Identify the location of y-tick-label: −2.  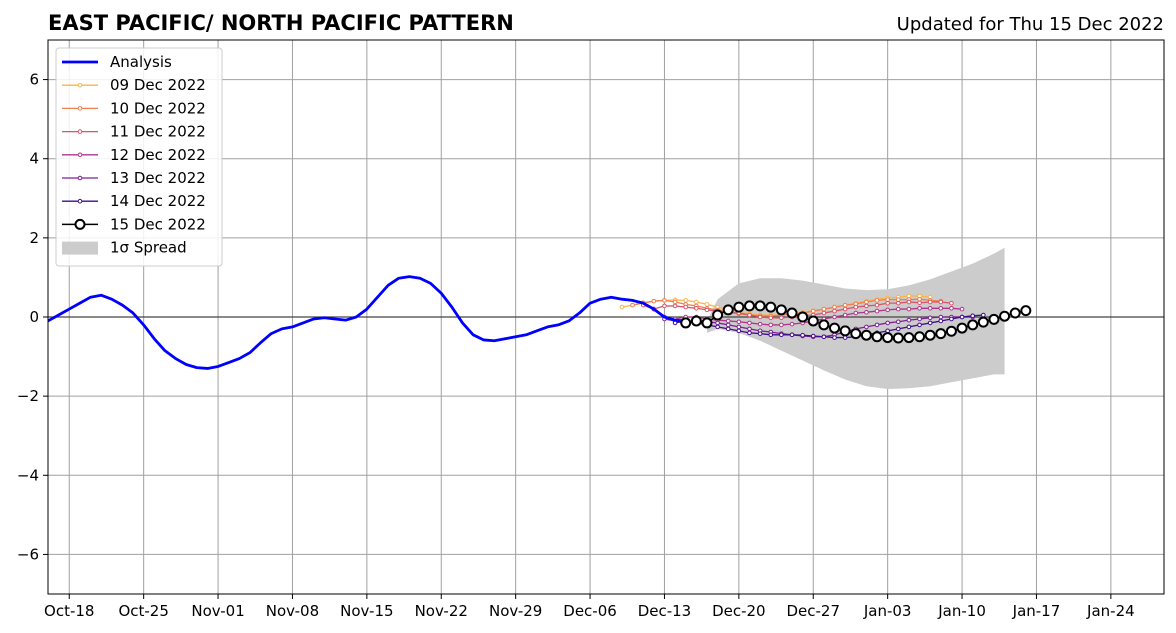
(28, 396).